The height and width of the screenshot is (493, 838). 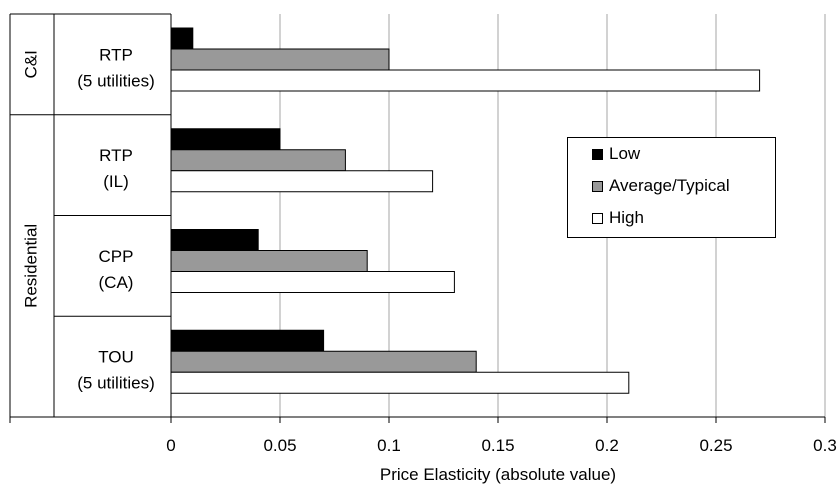 I want to click on category-label-sub: (CA), so click(x=116, y=282).